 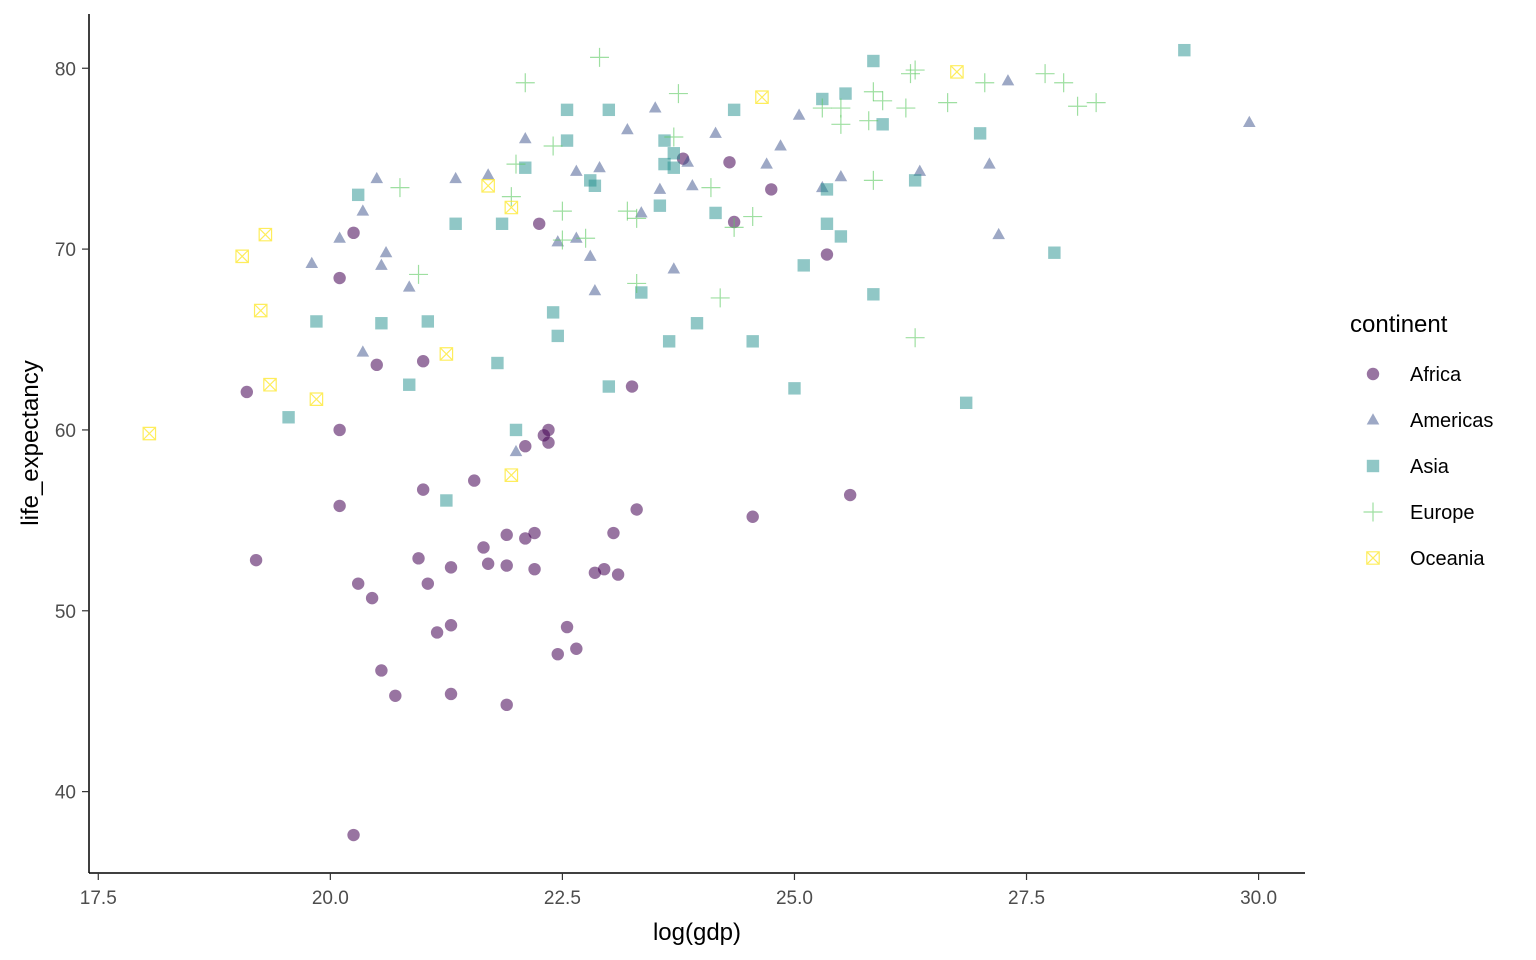 What do you see at coordinates (65, 793) in the screenshot?
I see `y-tick-label: 40` at bounding box center [65, 793].